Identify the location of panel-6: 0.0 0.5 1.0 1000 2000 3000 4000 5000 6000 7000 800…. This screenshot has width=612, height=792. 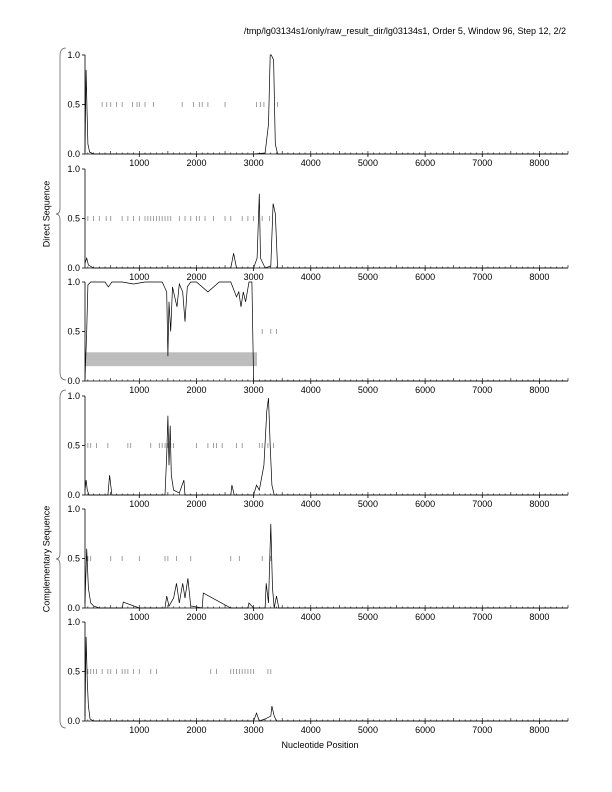
(318, 676).